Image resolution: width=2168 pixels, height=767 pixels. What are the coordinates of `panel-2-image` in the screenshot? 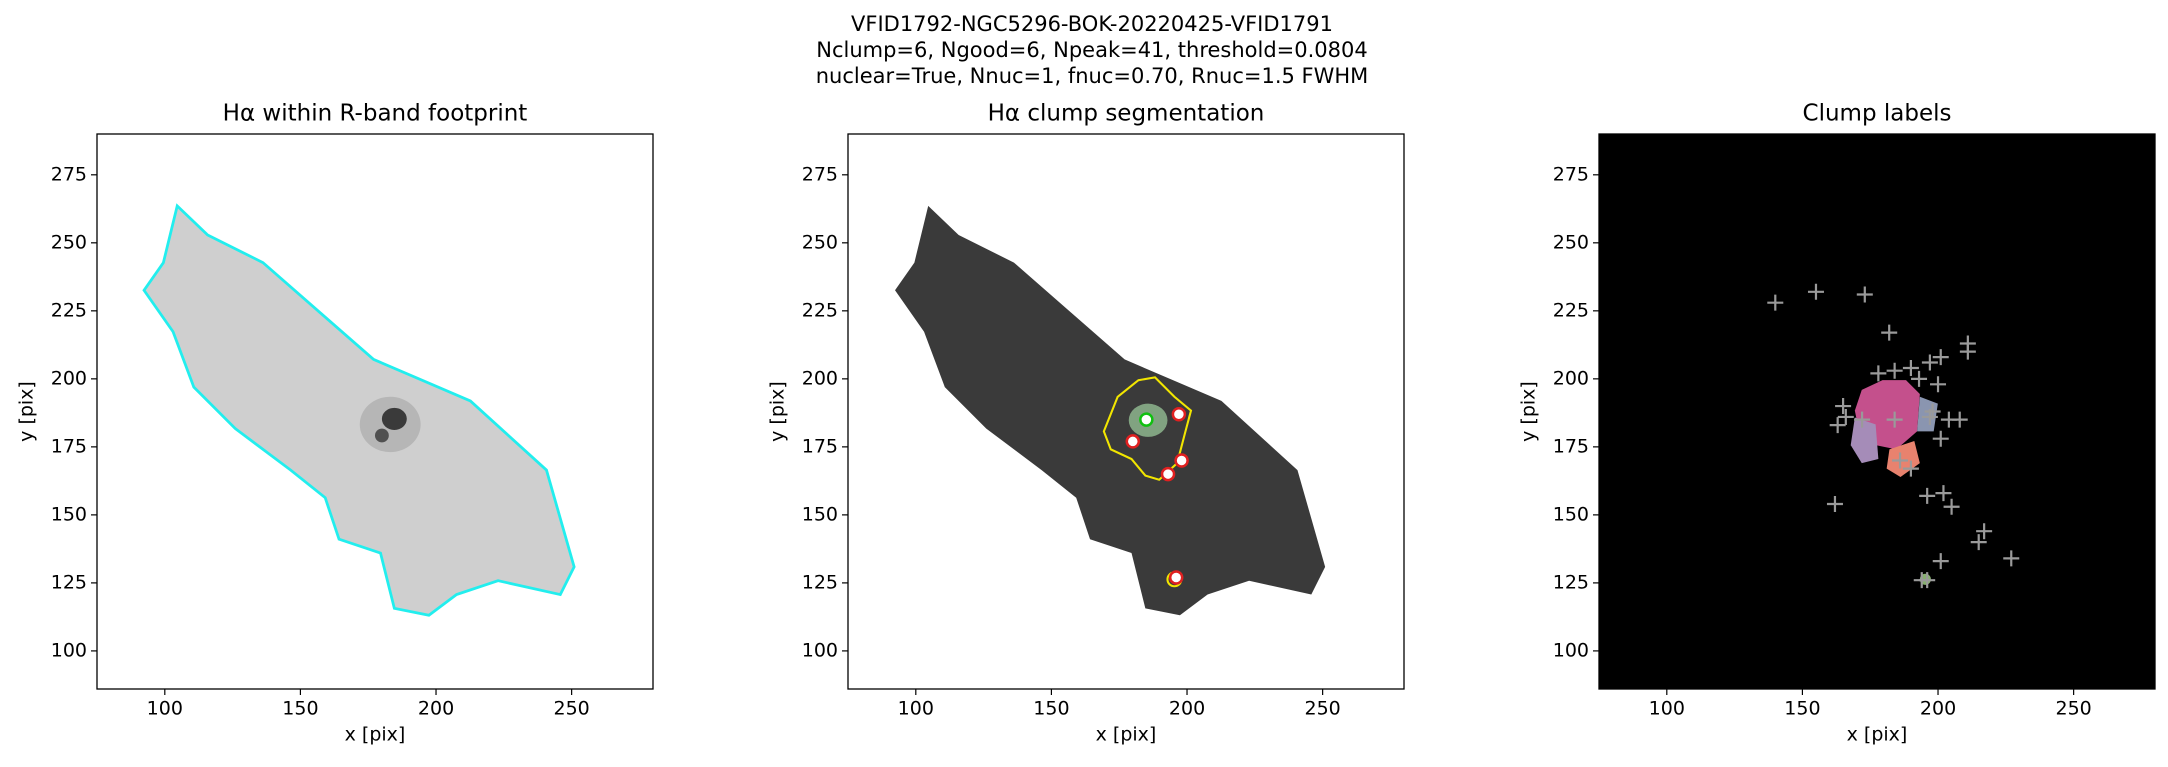 It's located at (1110, 410).